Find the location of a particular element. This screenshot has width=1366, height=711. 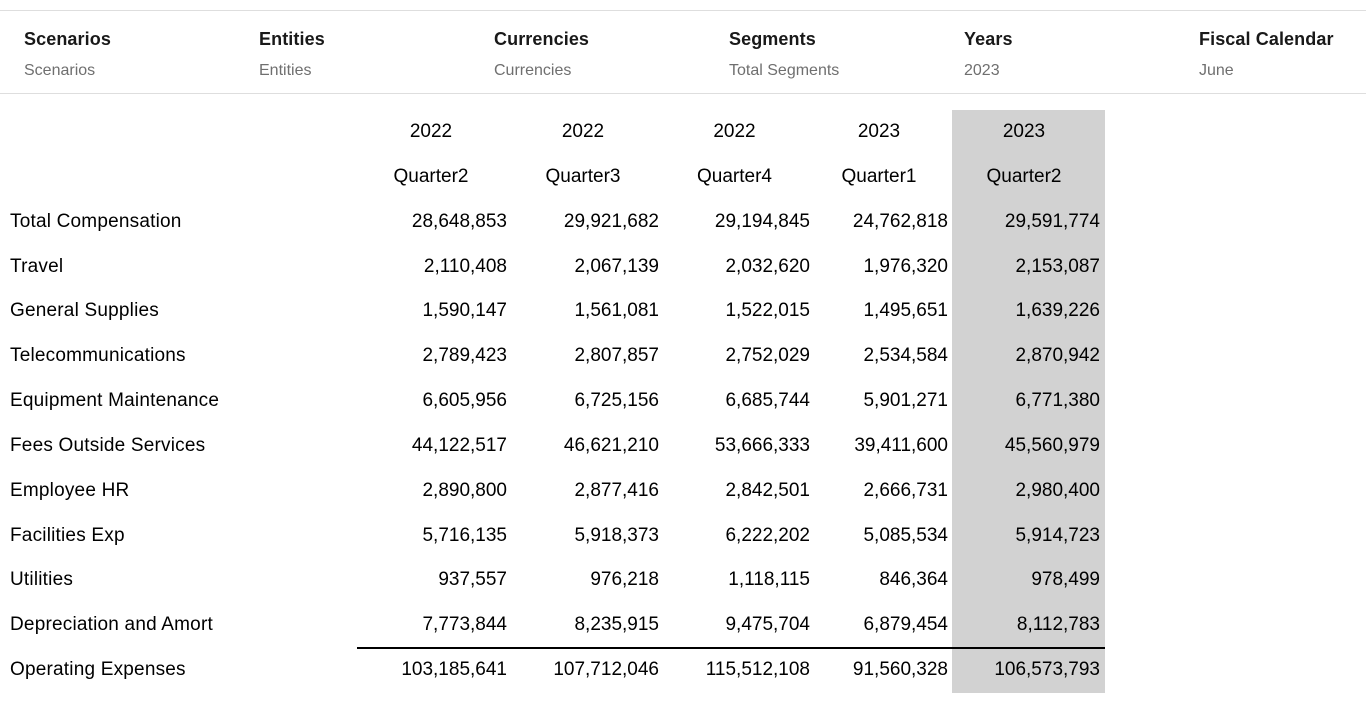

data-cell: 5,085,534 is located at coordinates (905, 535).